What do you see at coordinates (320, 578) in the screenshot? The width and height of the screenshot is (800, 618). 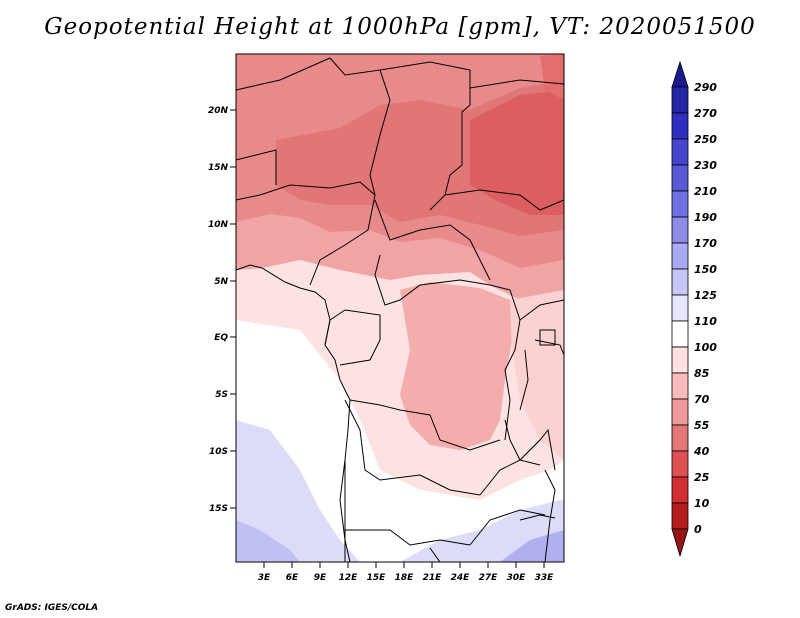 I see `lon-label: 9E` at bounding box center [320, 578].